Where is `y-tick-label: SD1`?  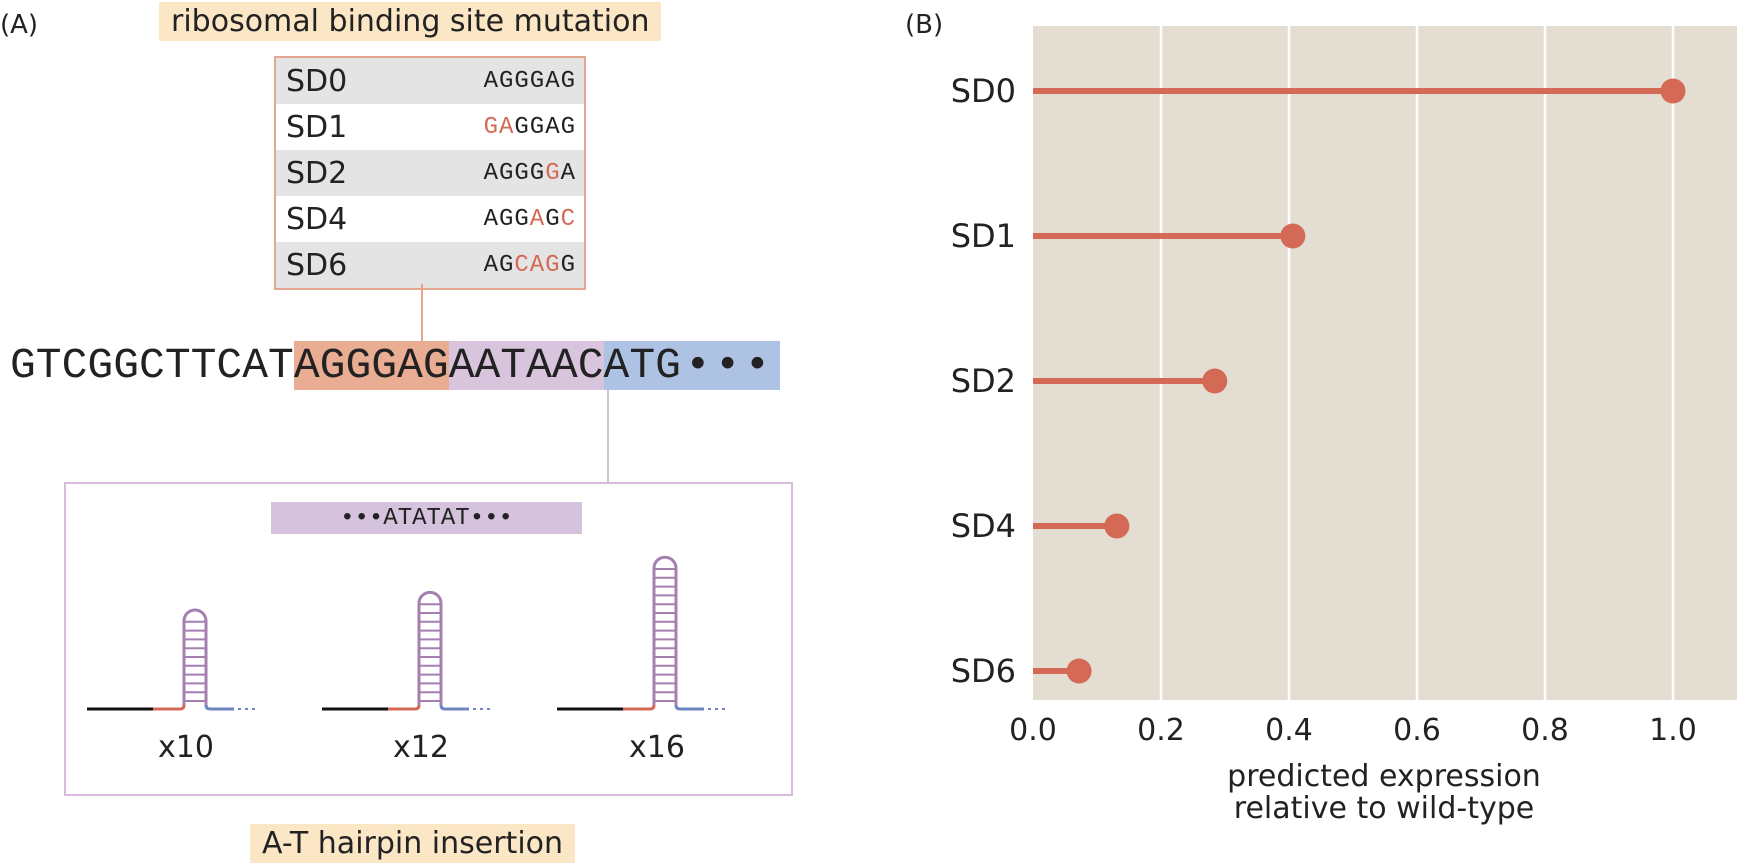 y-tick-label: SD1 is located at coordinates (983, 236).